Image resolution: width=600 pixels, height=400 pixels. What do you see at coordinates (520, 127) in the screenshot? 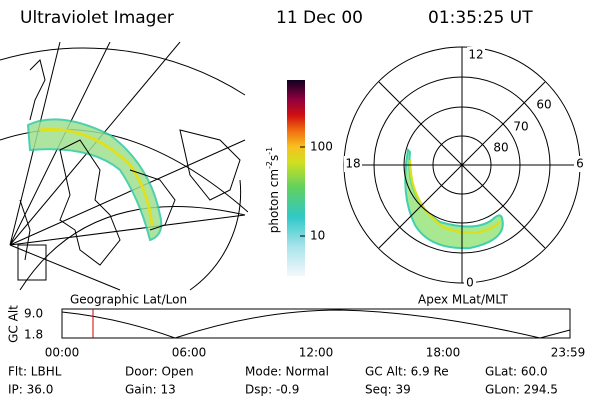
I see `lat-label: 70` at bounding box center [520, 127].